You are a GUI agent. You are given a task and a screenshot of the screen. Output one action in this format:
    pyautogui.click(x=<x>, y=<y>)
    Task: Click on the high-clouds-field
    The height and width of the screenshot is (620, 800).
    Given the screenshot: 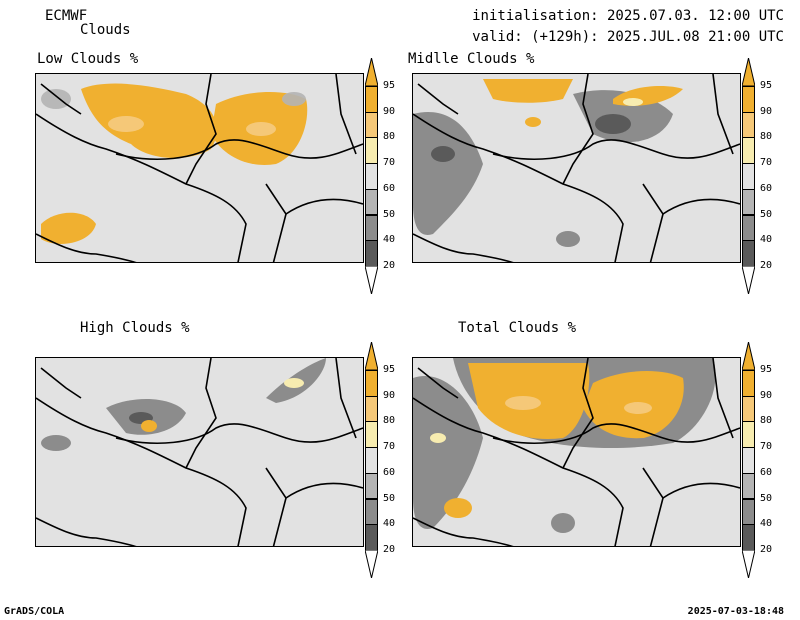 What is the action you would take?
    pyautogui.click(x=199, y=452)
    